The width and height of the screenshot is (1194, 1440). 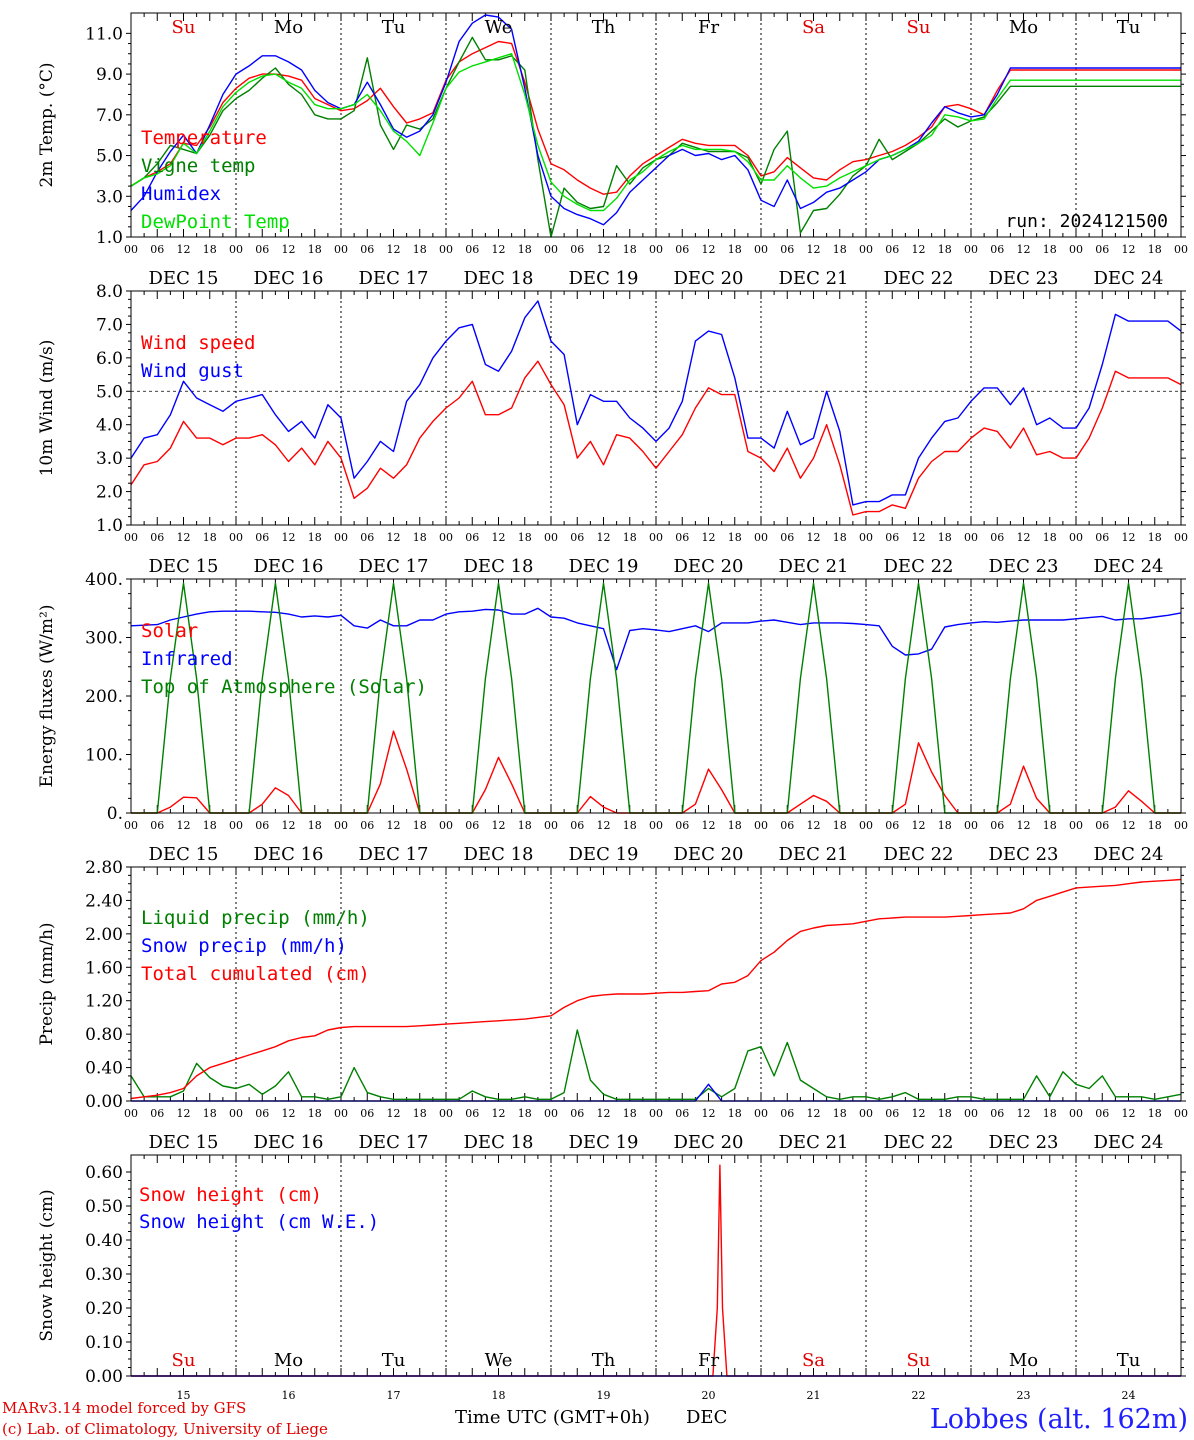 I want to click on y-tick-label: 4.0, so click(x=109, y=426).